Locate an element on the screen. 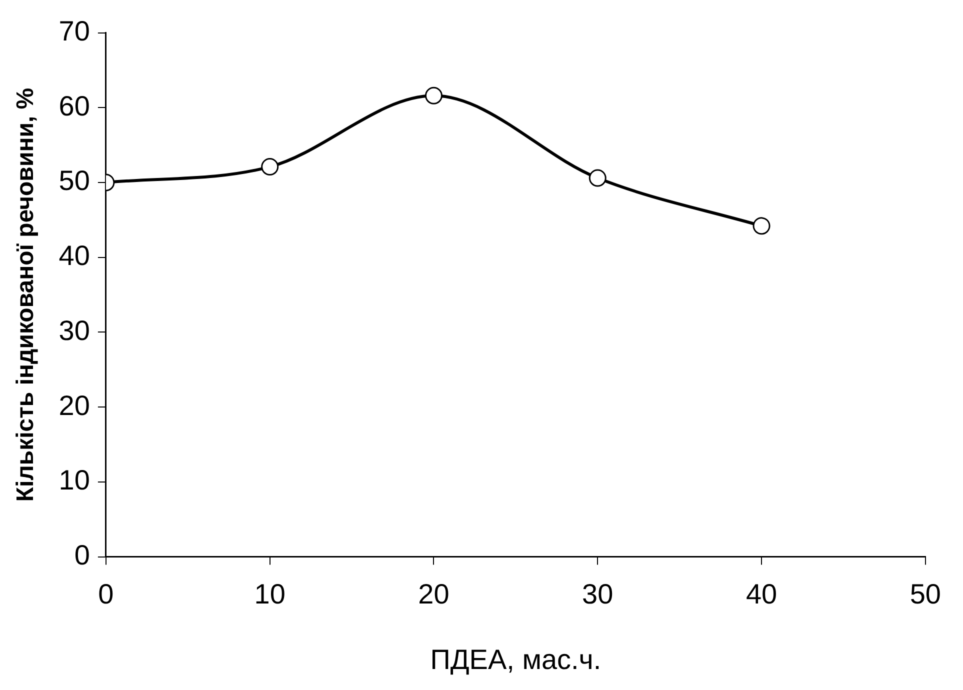 Image resolution: width=963 pixels, height=690 pixels. x-tick-label: 10 is located at coordinates (270, 594).